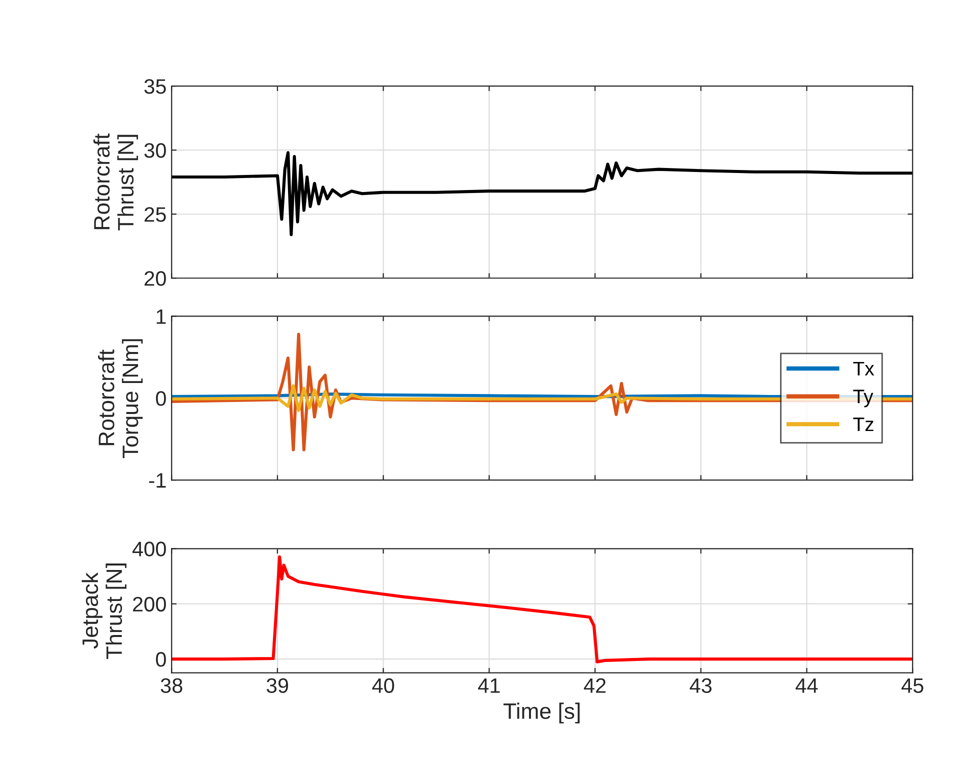 This screenshot has width=975, height=762. I want to click on legend-label: Tx, so click(863, 369).